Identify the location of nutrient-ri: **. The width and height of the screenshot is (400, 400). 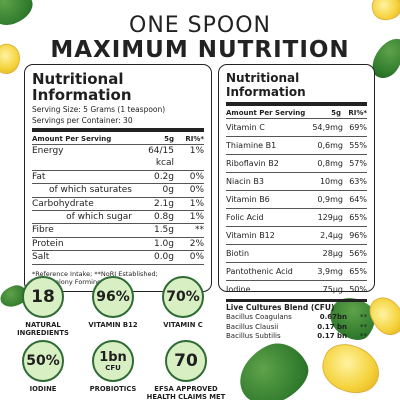
(199, 230).